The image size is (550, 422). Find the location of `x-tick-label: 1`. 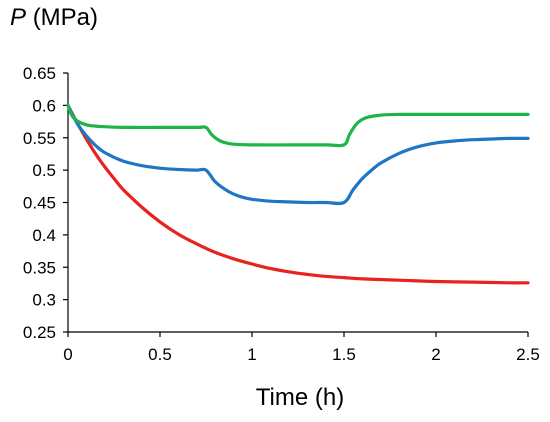

x-tick-label: 1 is located at coordinates (251, 354).